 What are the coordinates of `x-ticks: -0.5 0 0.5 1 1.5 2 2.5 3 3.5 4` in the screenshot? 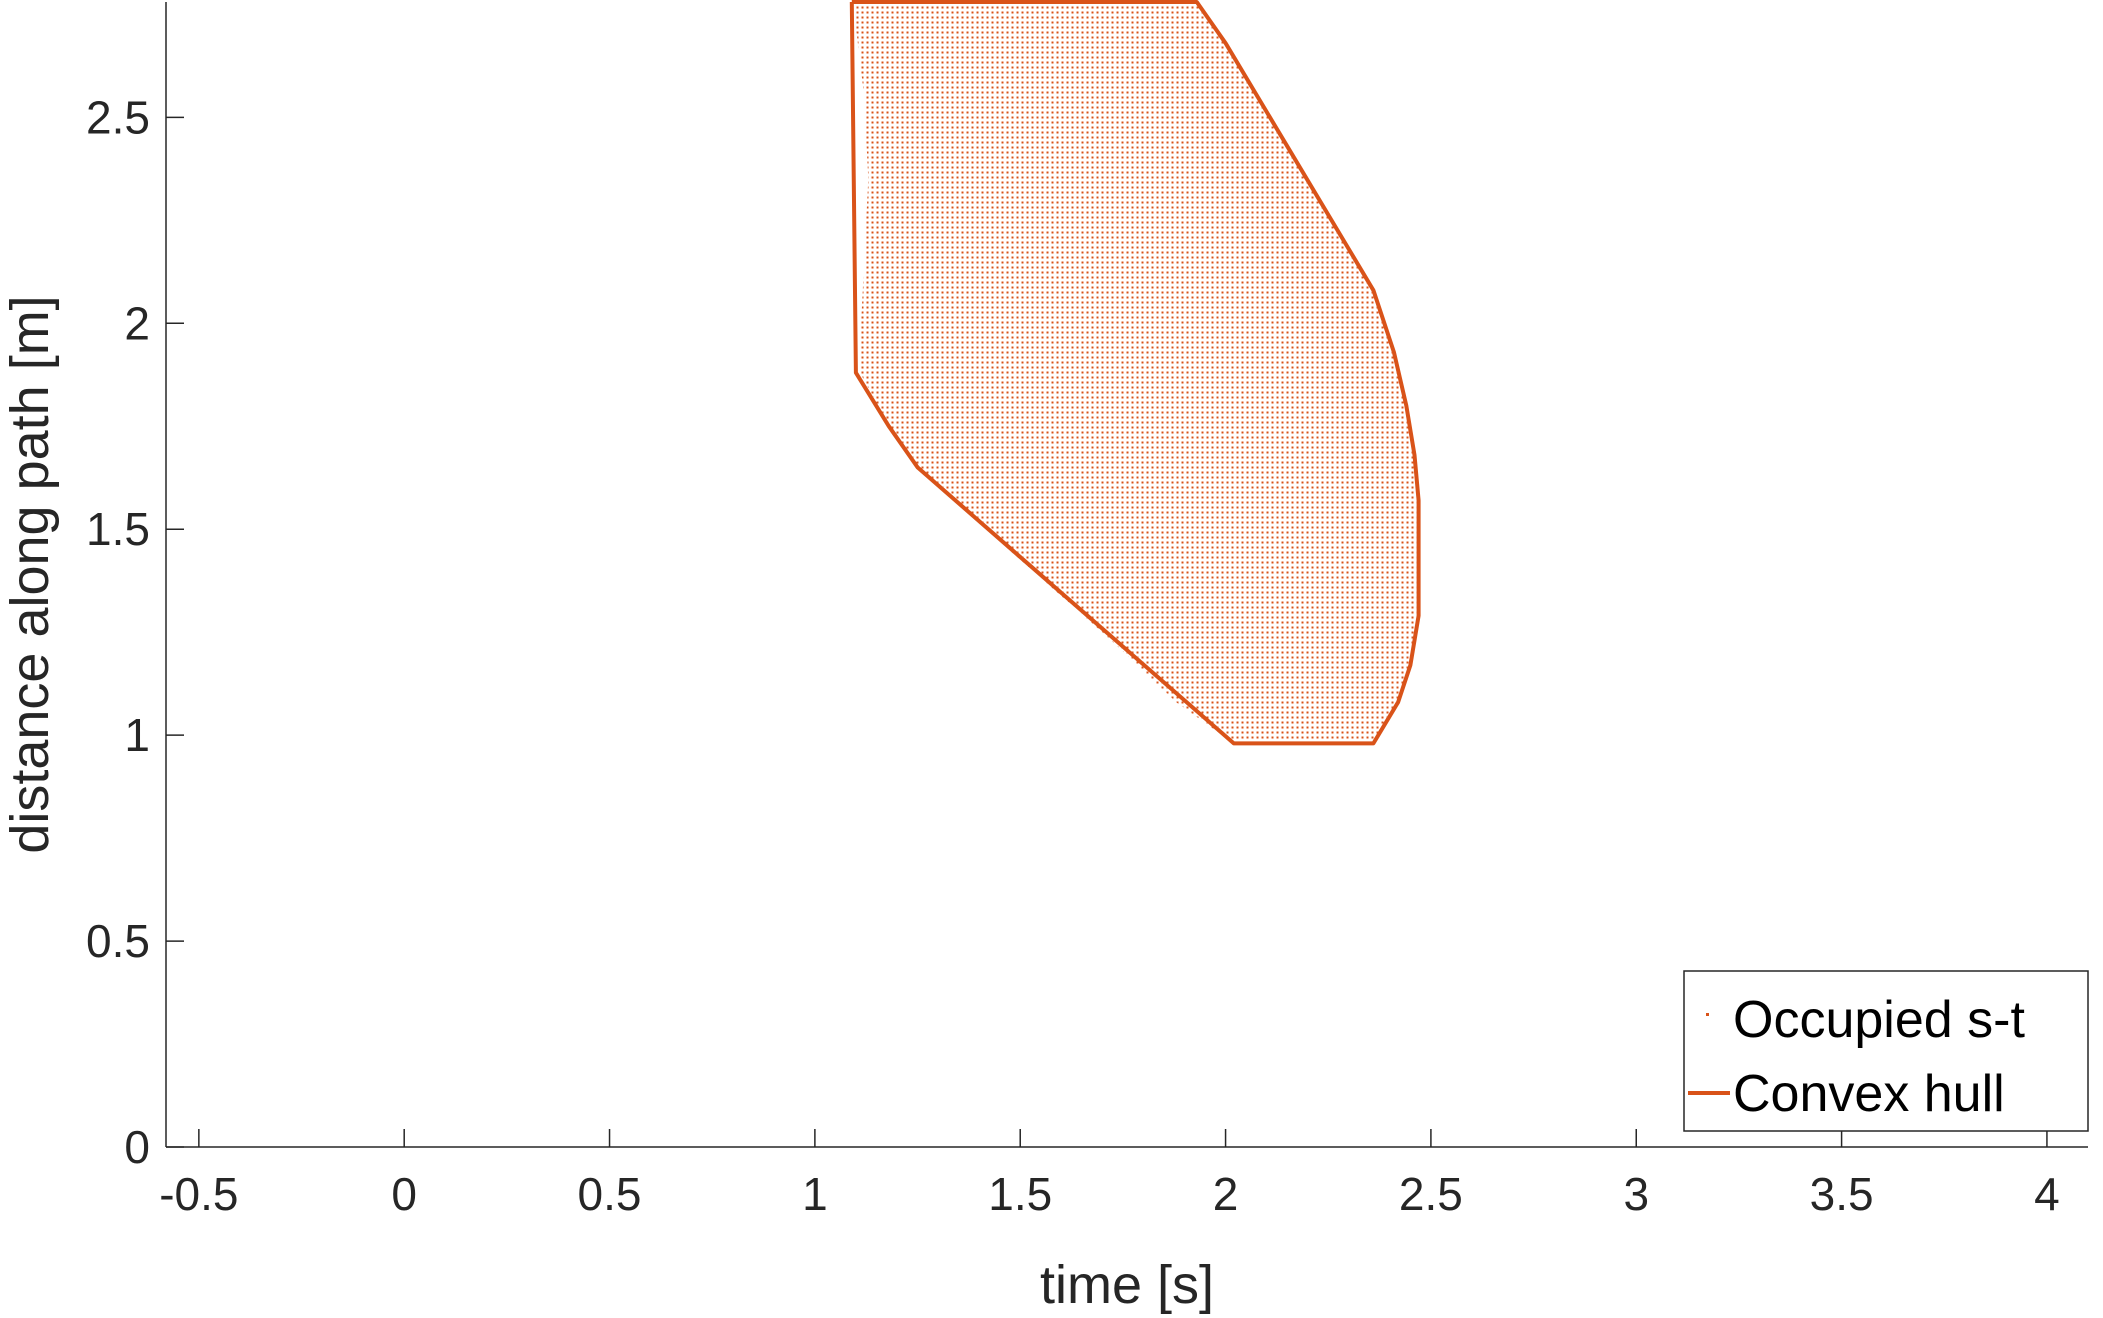 It's located at (1109, 1174).